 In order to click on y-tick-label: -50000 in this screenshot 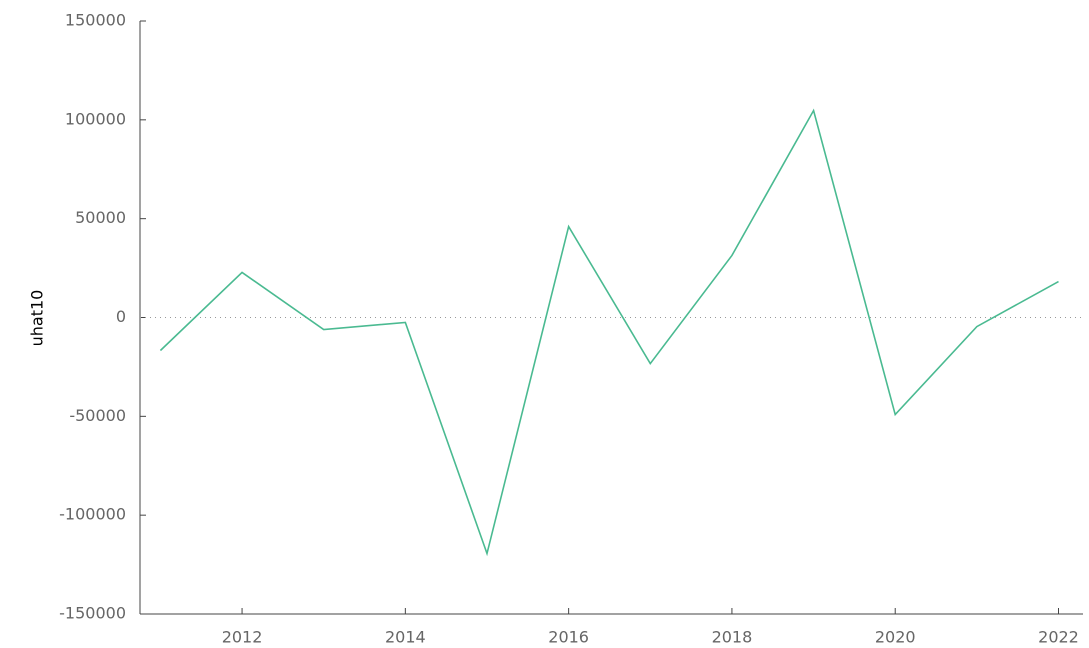, I will do `click(97, 415)`.